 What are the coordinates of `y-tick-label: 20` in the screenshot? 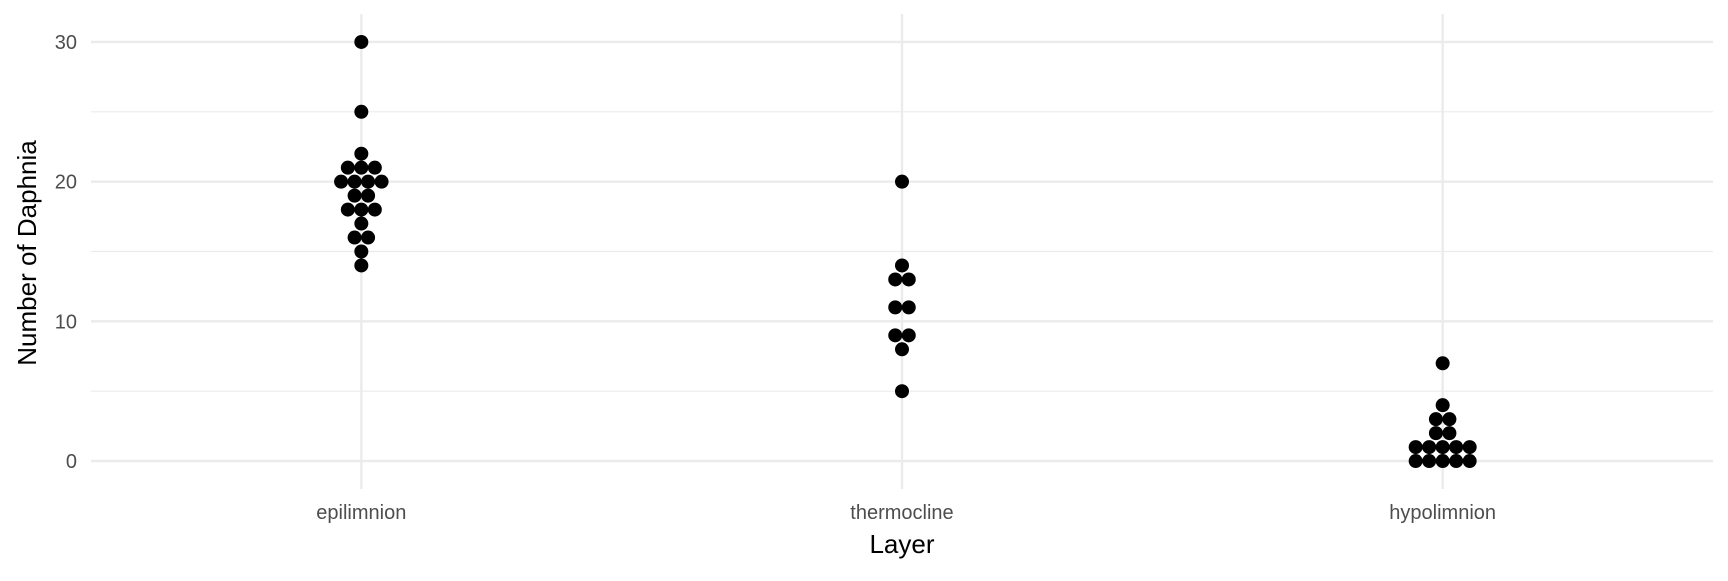 It's located at (66, 183).